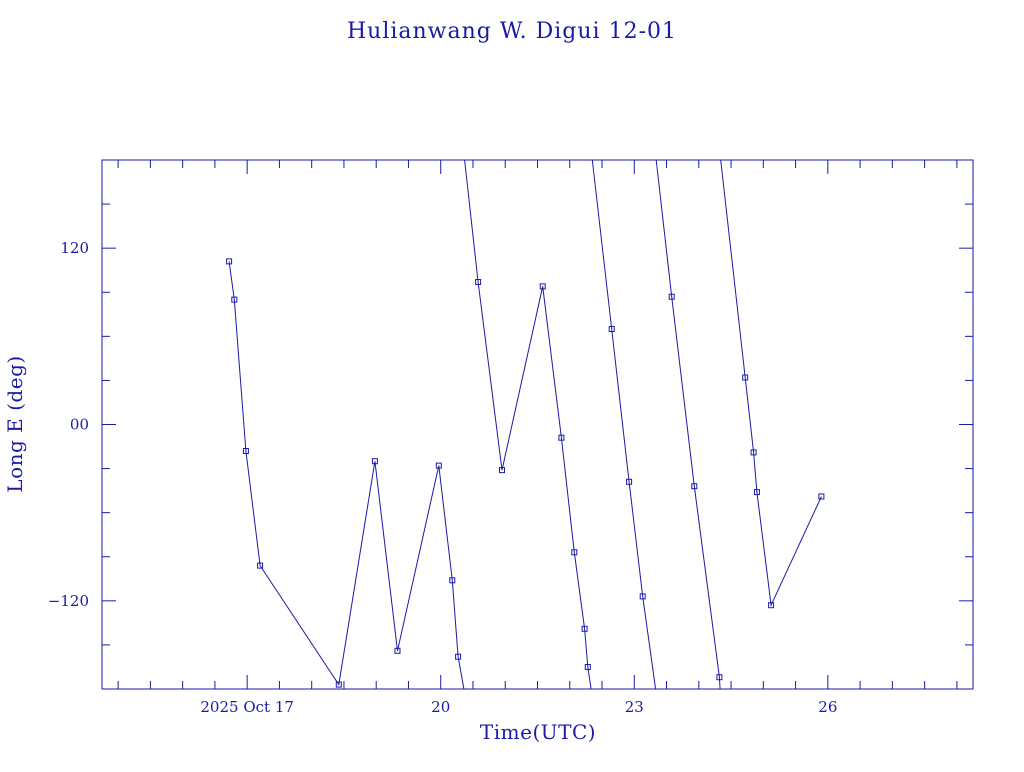 The image size is (1024, 772). What do you see at coordinates (538, 732) in the screenshot?
I see `x-axis-label: Time(UTC)` at bounding box center [538, 732].